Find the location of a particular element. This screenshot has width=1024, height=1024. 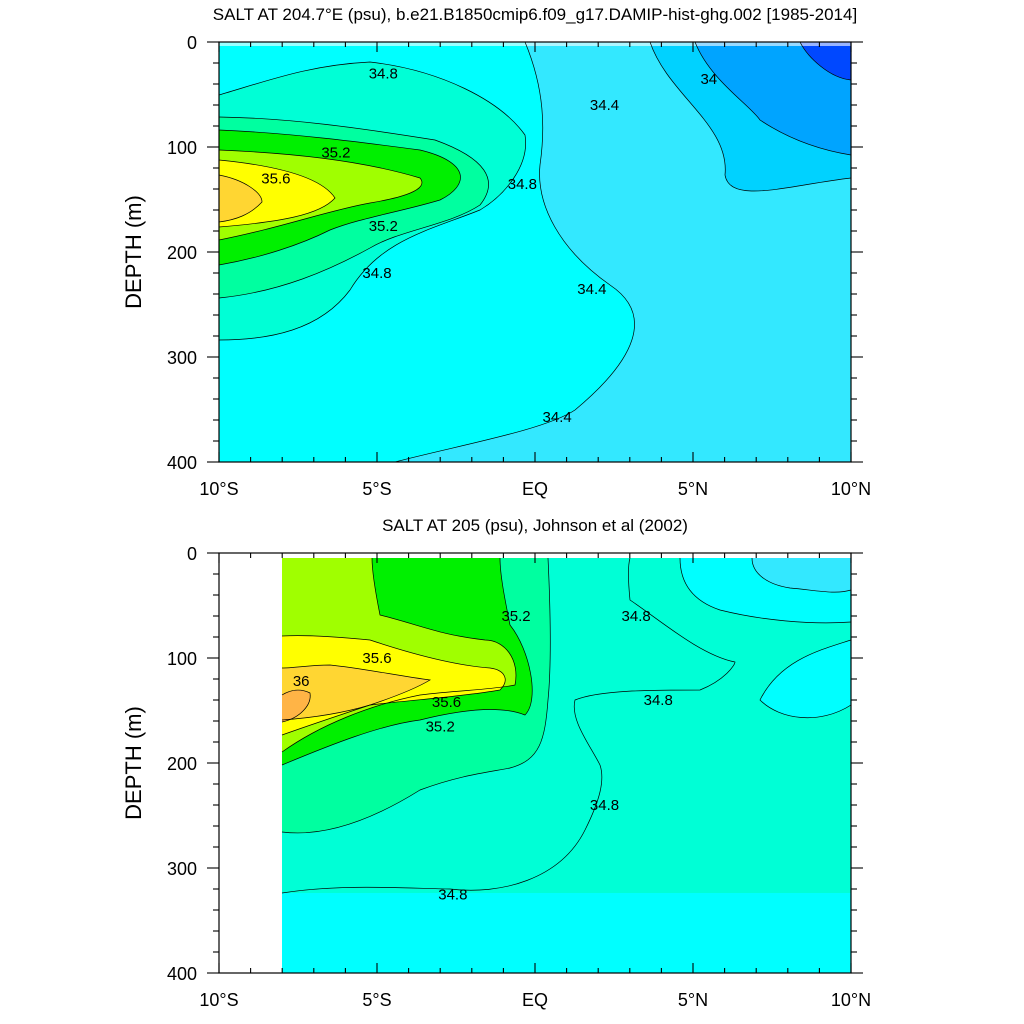

panel-2-region-34.6b is located at coordinates (566, 933).